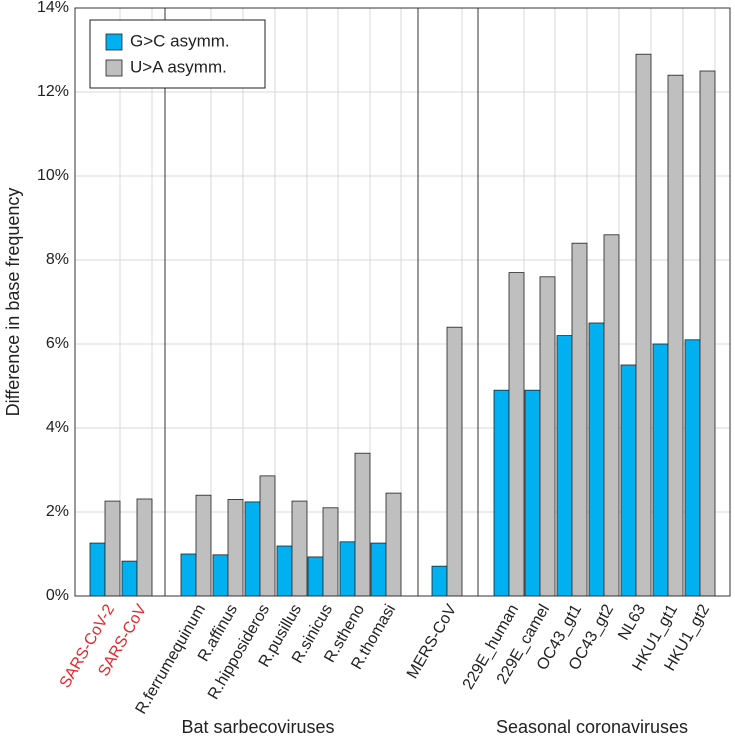 The width and height of the screenshot is (735, 737). What do you see at coordinates (178, 66) in the screenshot?
I see `legend-label: U>A asymm.` at bounding box center [178, 66].